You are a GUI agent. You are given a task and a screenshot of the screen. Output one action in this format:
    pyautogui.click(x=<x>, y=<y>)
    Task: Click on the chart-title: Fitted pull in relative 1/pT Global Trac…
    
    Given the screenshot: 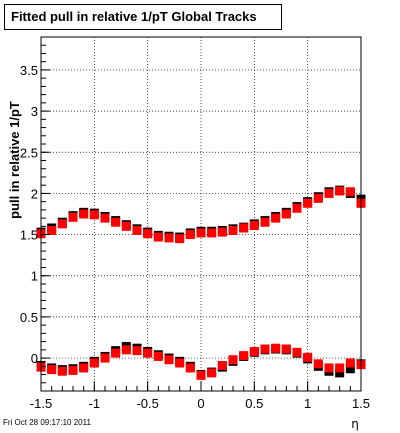 What is the action you would take?
    pyautogui.click(x=143, y=17)
    